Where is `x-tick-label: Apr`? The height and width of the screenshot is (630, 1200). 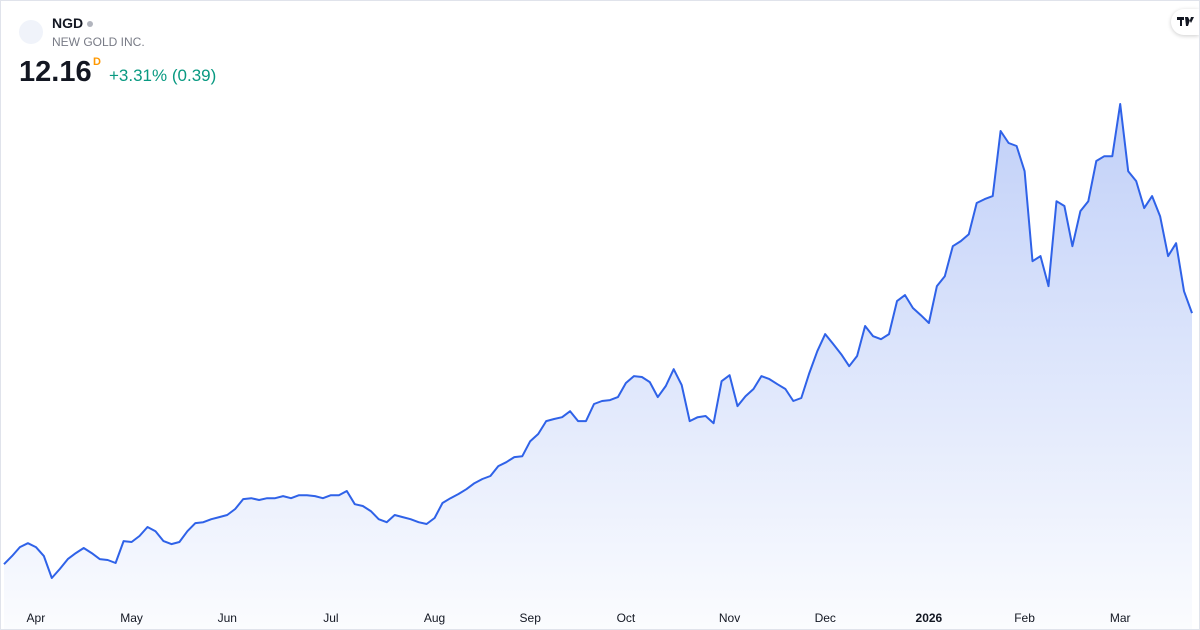
x-tick-label: Apr is located at coordinates (36, 618).